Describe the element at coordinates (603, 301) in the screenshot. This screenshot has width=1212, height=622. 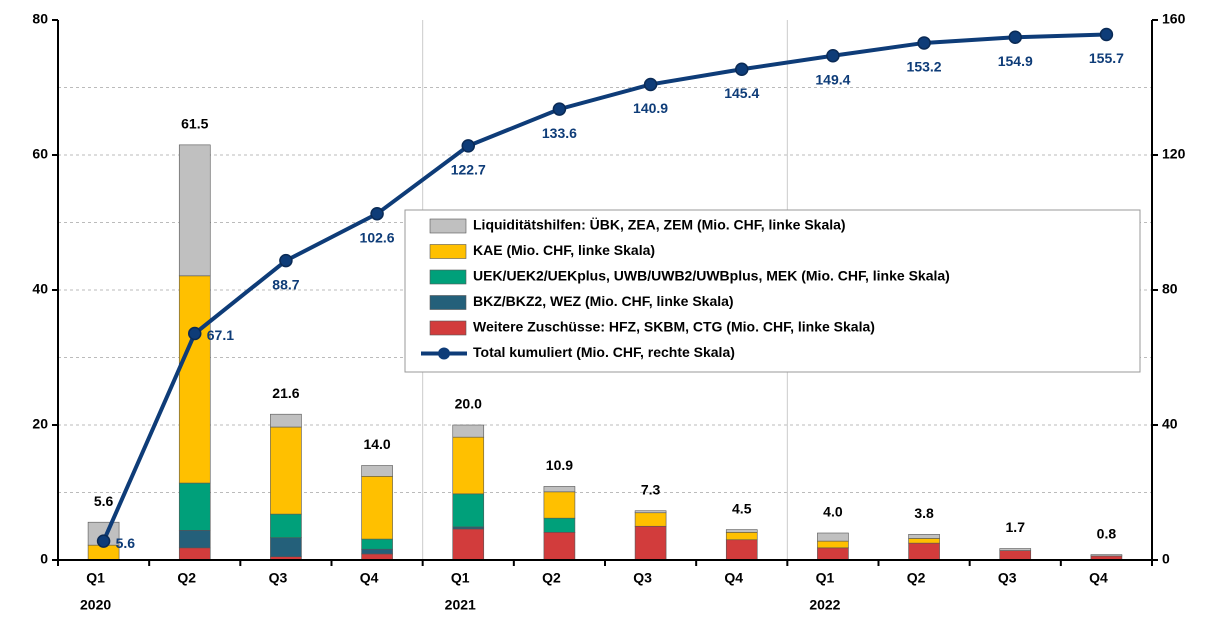
I see `legend-label: BKZ/BKZ2, WEZ (Mio. CHF, linke Skala)` at that location.